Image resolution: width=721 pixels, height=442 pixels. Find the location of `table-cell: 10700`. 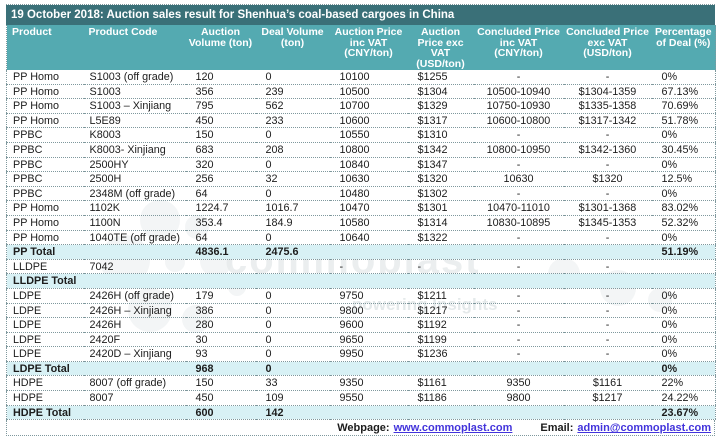

table-cell: 10700 is located at coordinates (368, 106).